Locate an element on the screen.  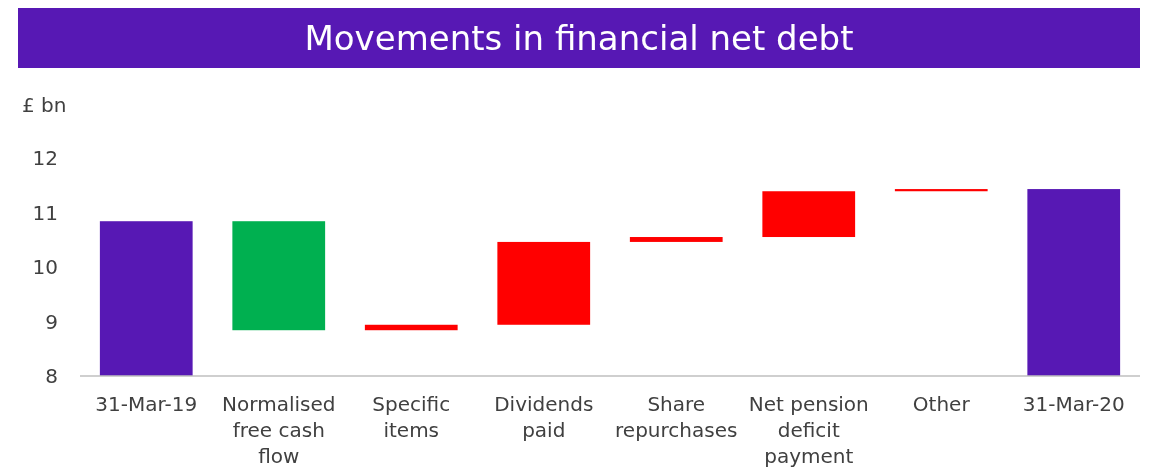
x-tick-label: Specific items is located at coordinates (411, 417).